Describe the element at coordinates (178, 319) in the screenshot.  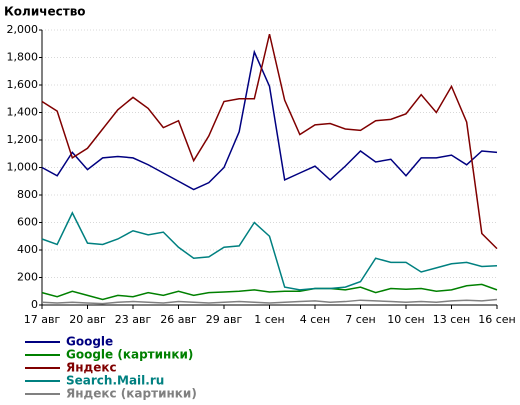
I see `x-tick-label: 26 авг` at that location.